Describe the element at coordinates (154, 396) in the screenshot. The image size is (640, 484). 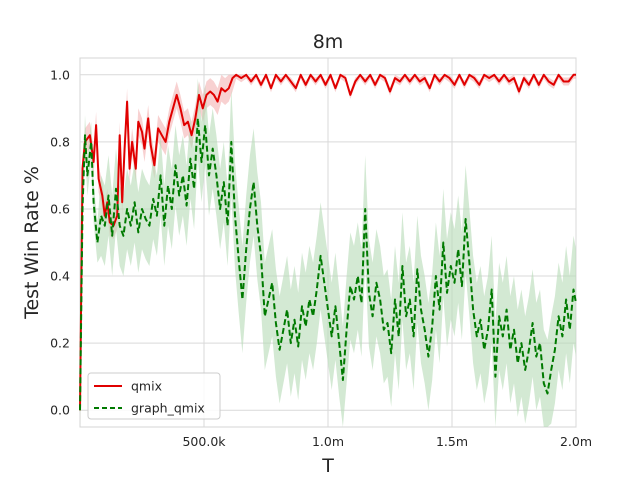
I see `legend: qmix graph_qmix` at that location.